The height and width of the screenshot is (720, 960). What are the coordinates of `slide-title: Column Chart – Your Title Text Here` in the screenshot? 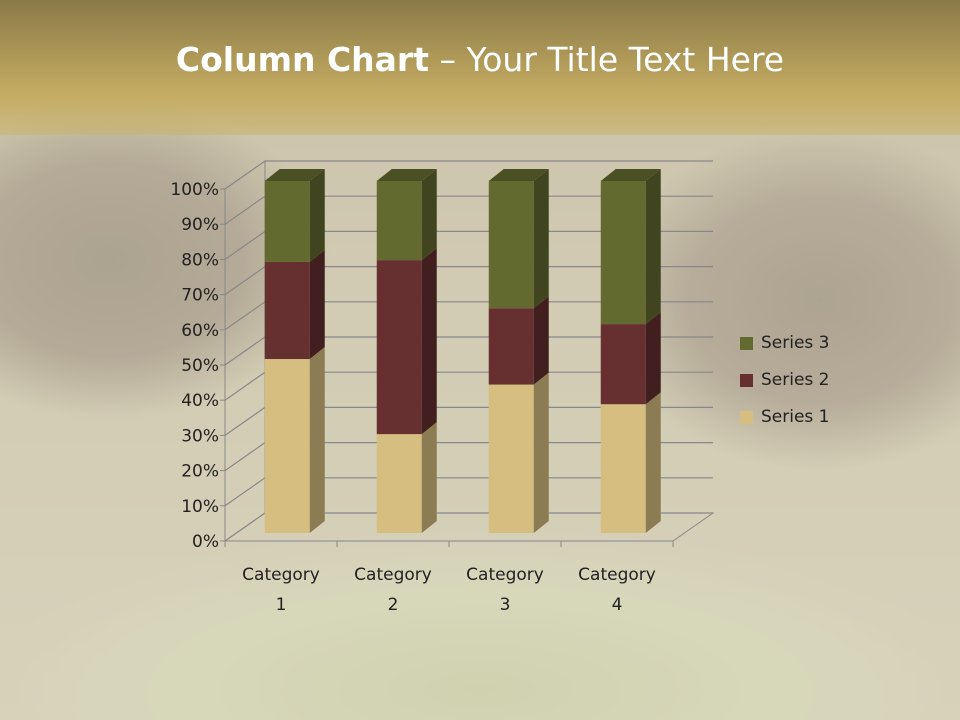 It's located at (480, 59).